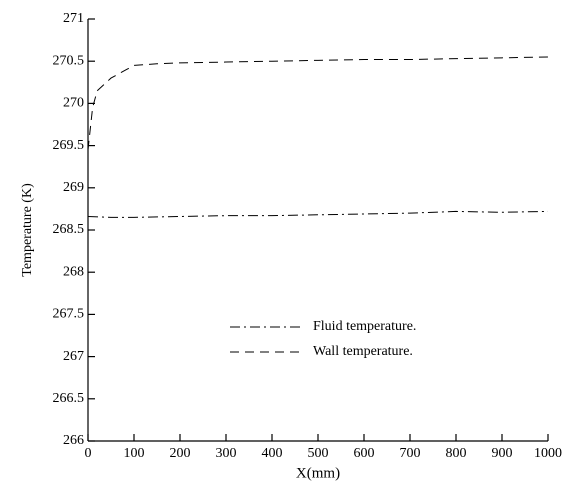 This screenshot has width=565, height=482. What do you see at coordinates (318, 214) in the screenshot?
I see `series-line` at bounding box center [318, 214].